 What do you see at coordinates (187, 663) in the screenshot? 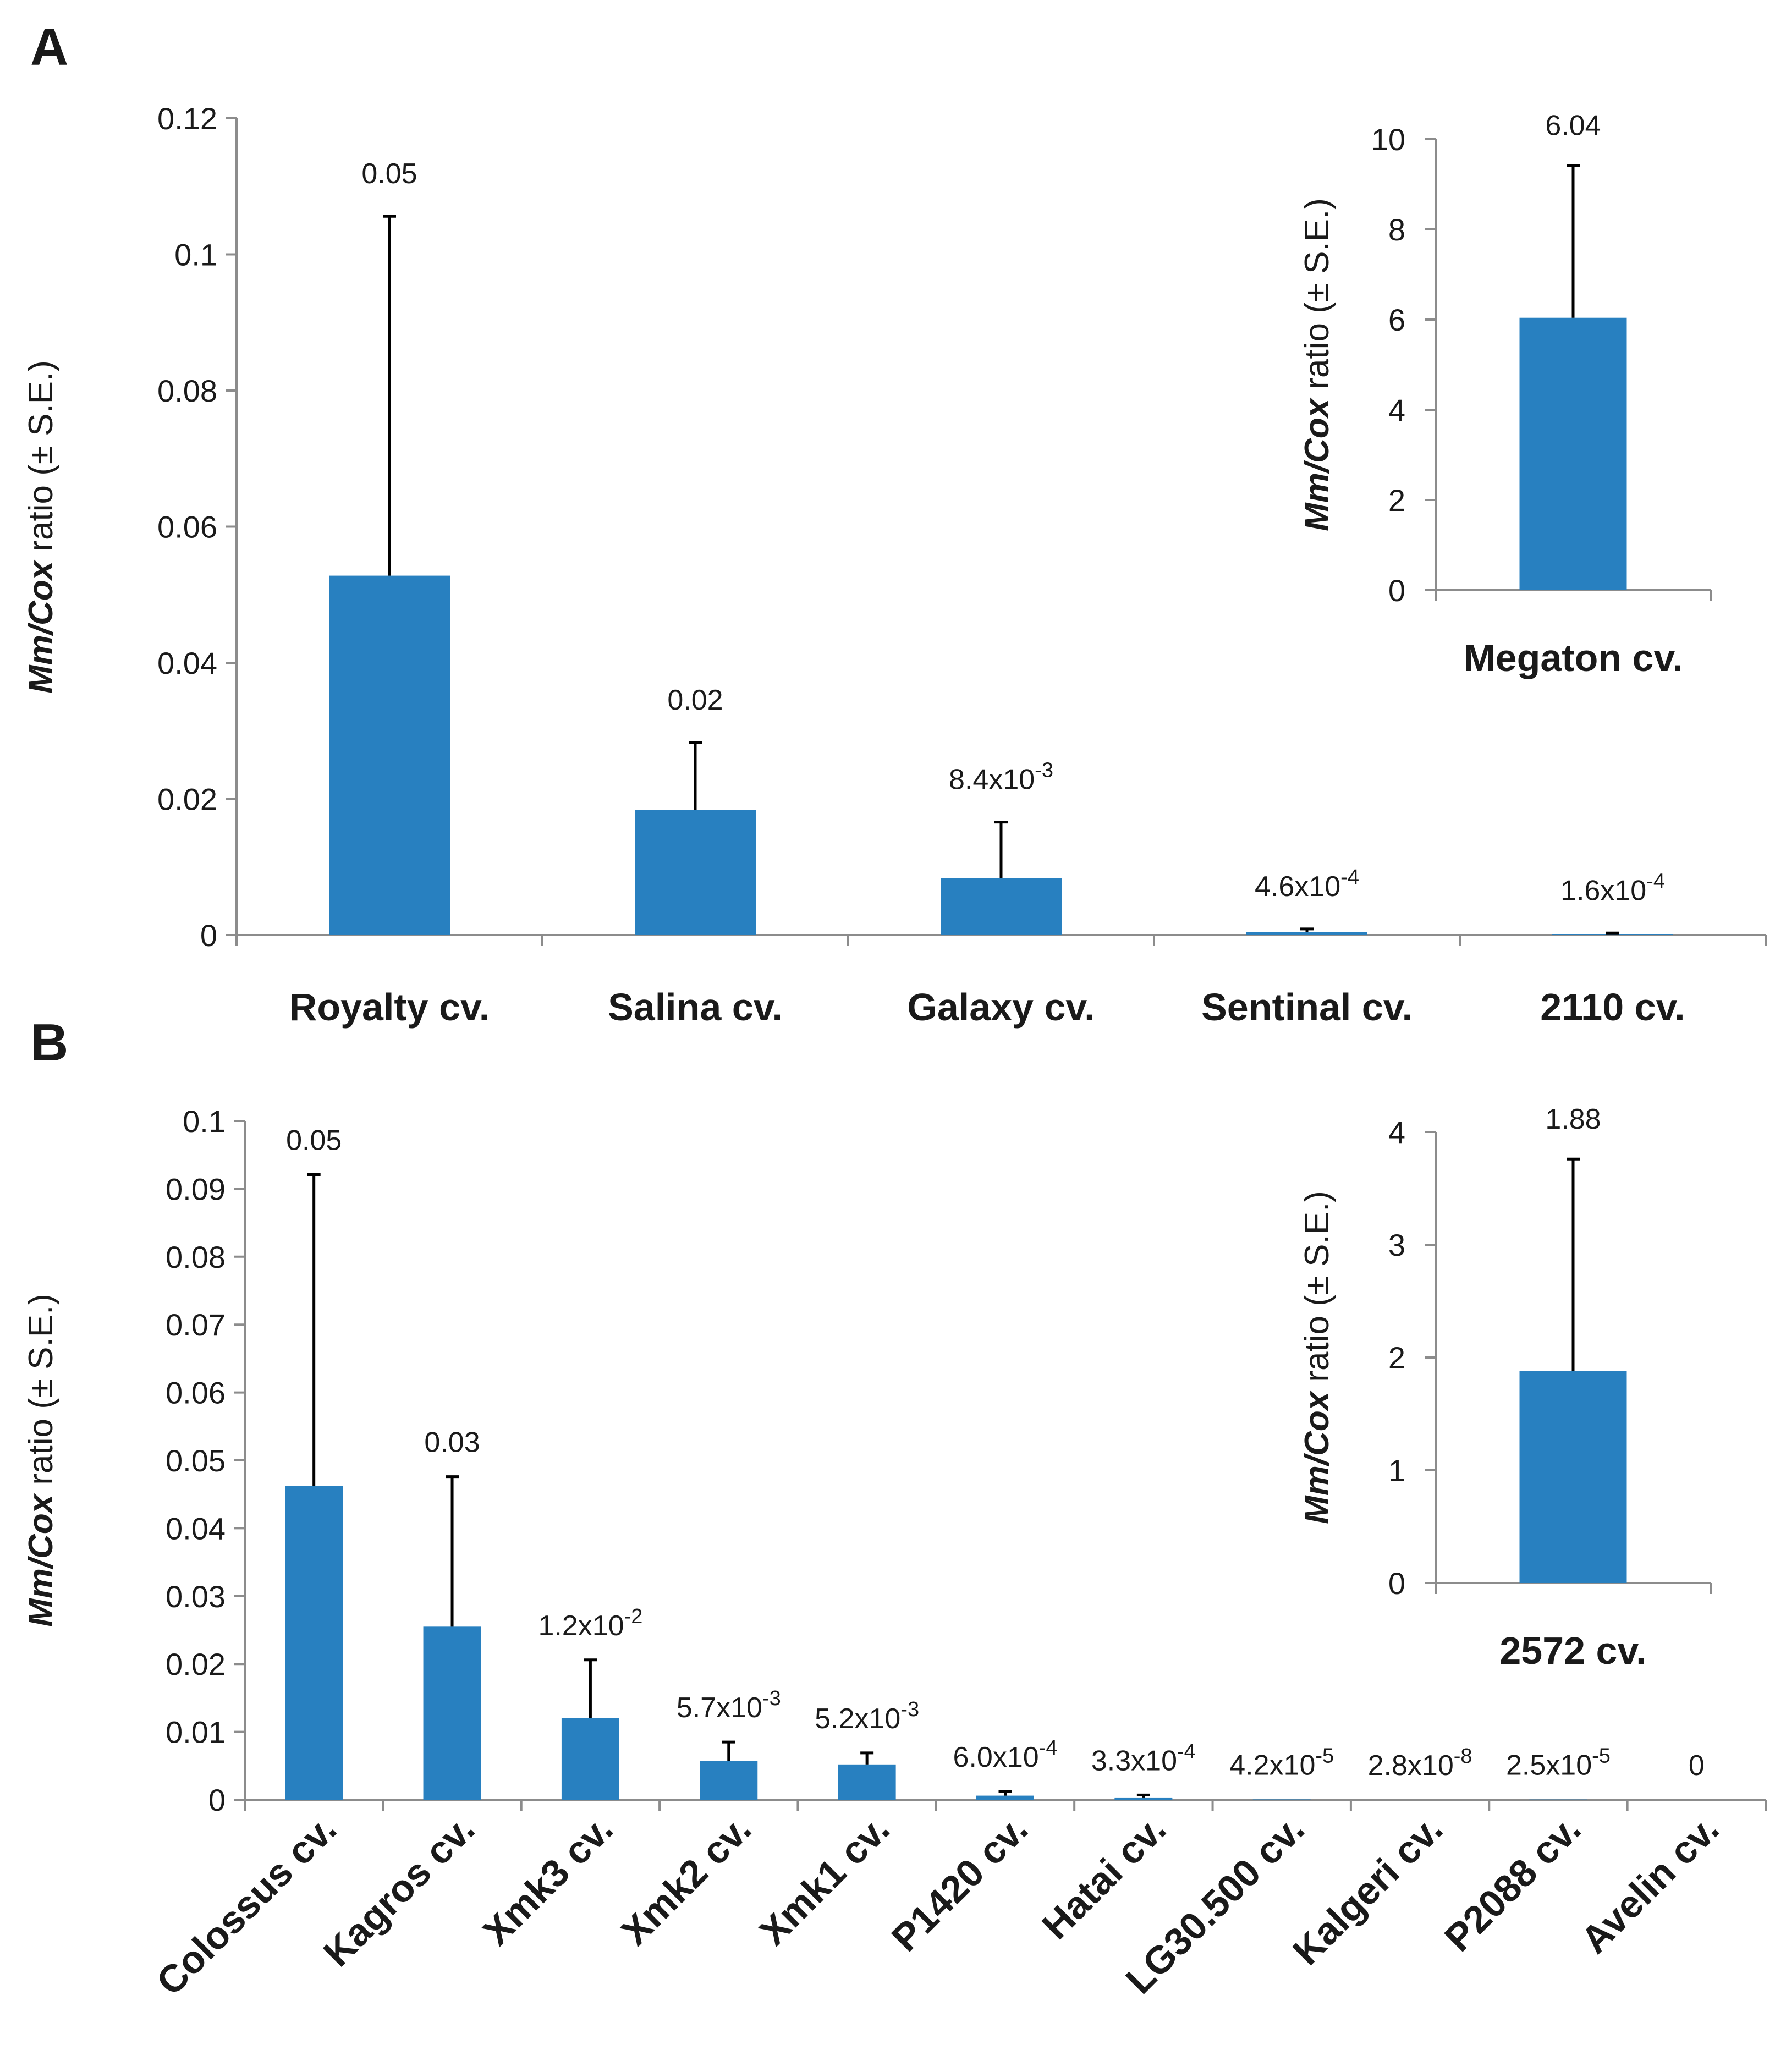
I see `a-y-tick-label: 0.04` at bounding box center [187, 663].